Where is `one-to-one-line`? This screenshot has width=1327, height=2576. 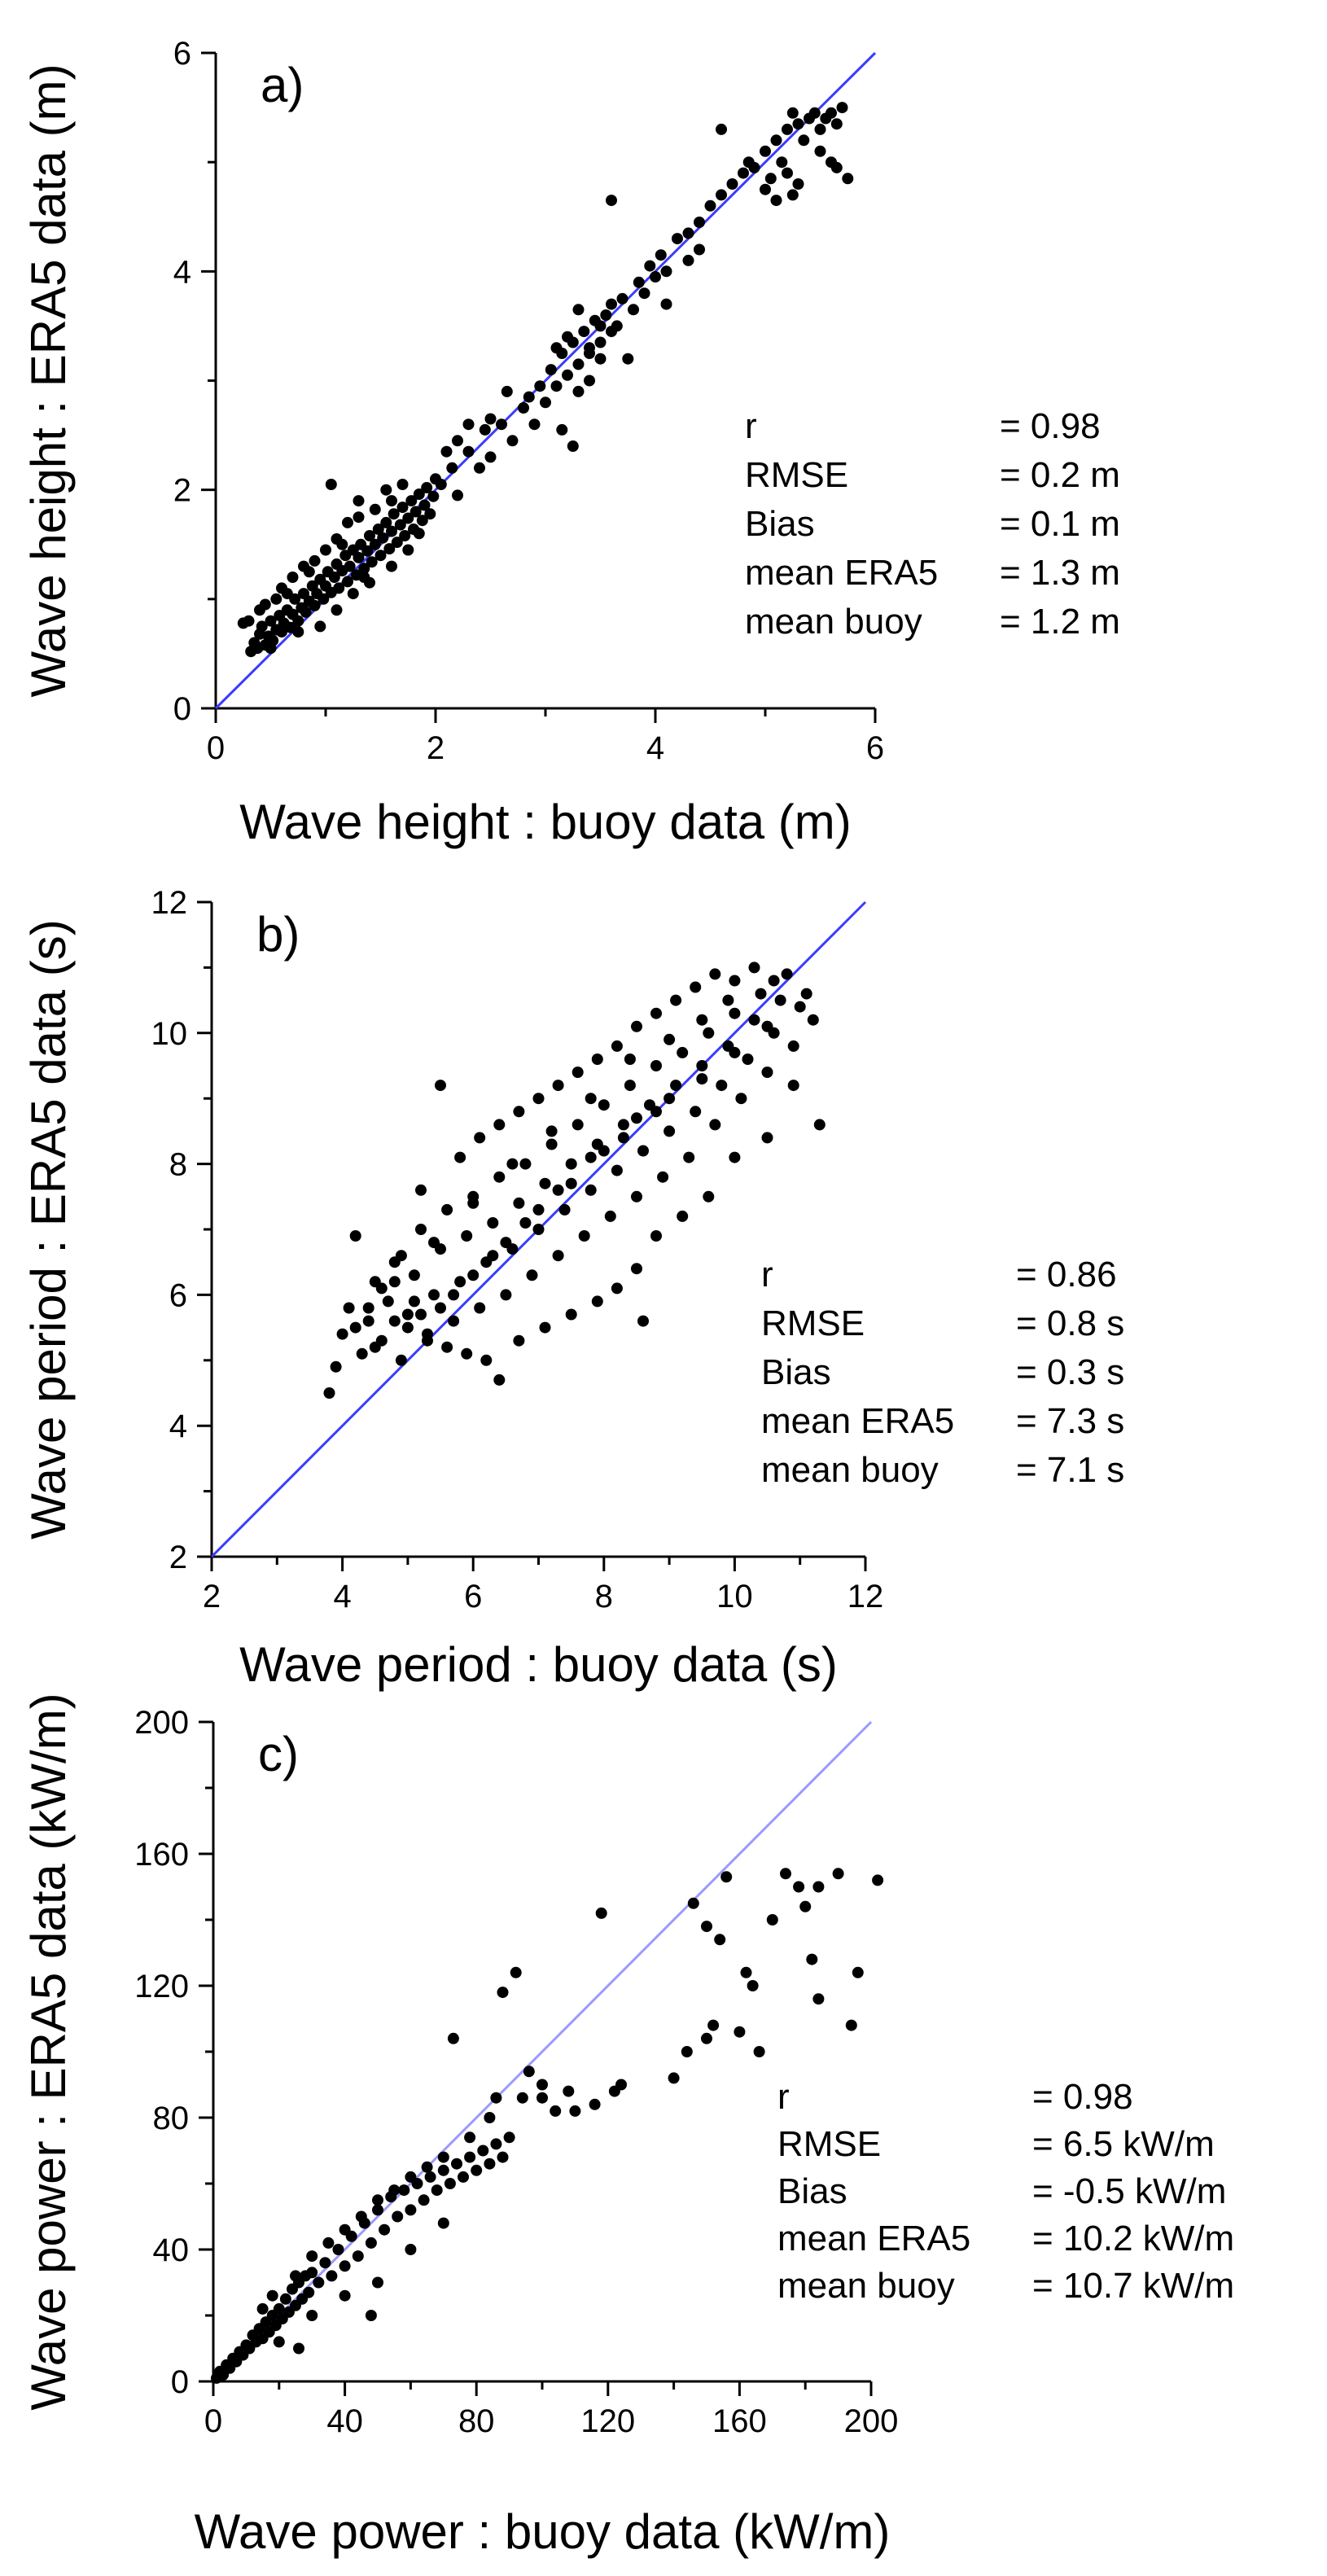
one-to-one-line is located at coordinates (542, 2051).